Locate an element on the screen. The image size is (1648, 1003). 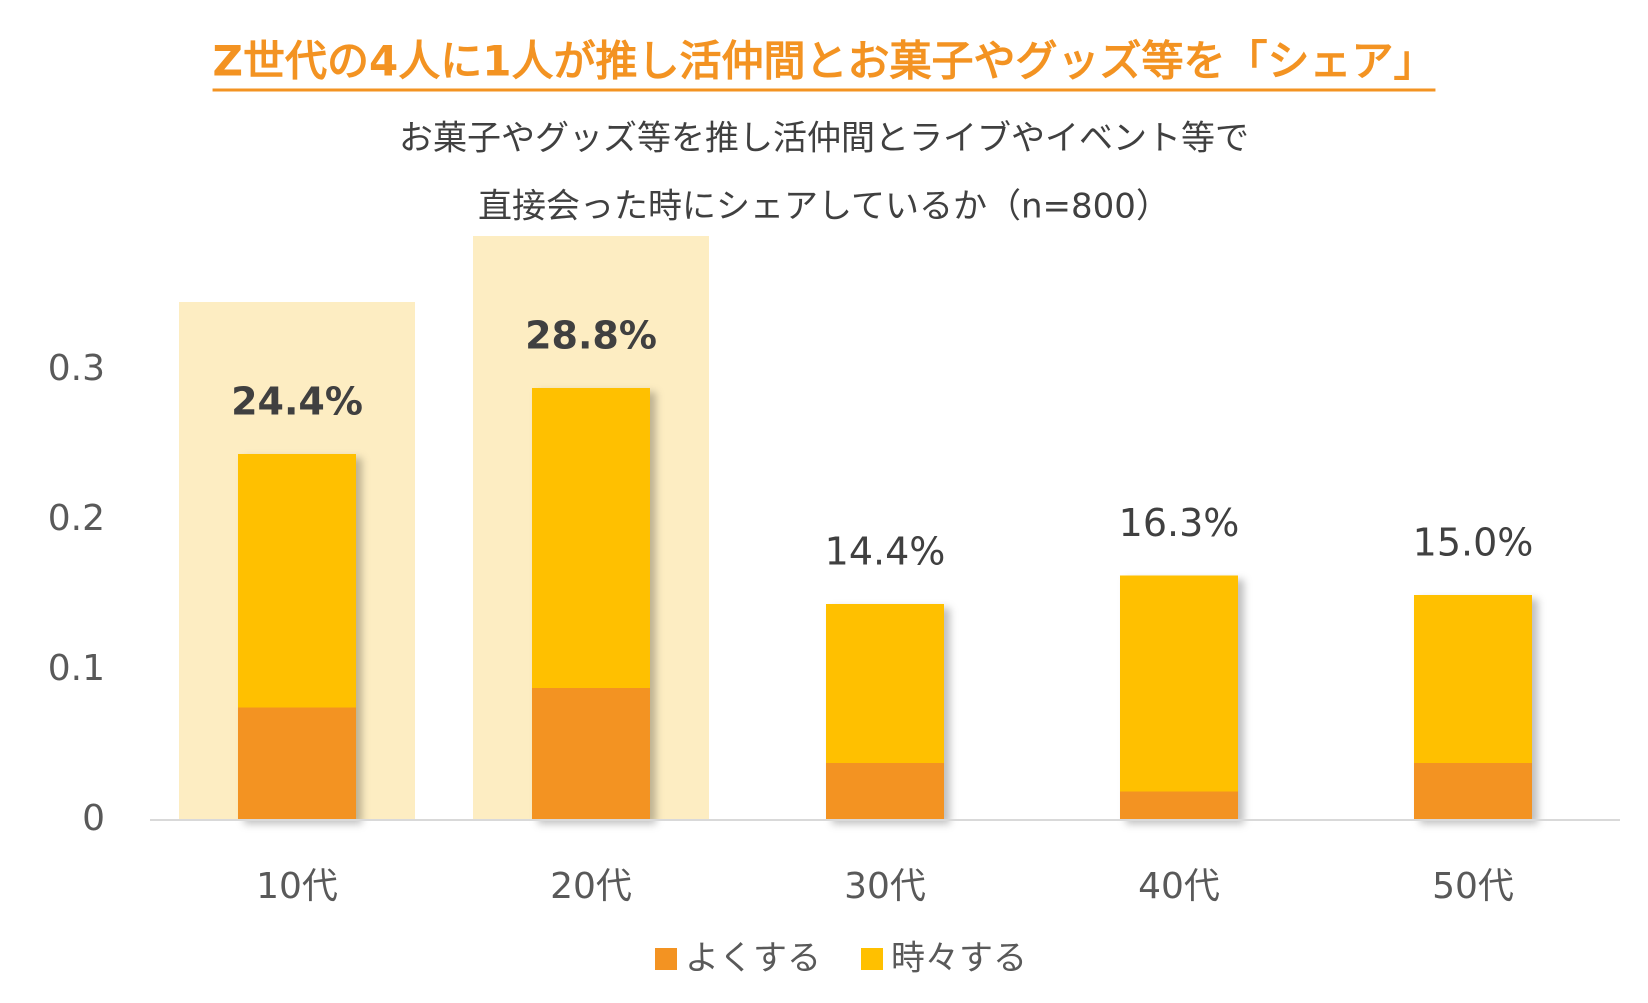
legend-label: 時々する is located at coordinates (959, 959).